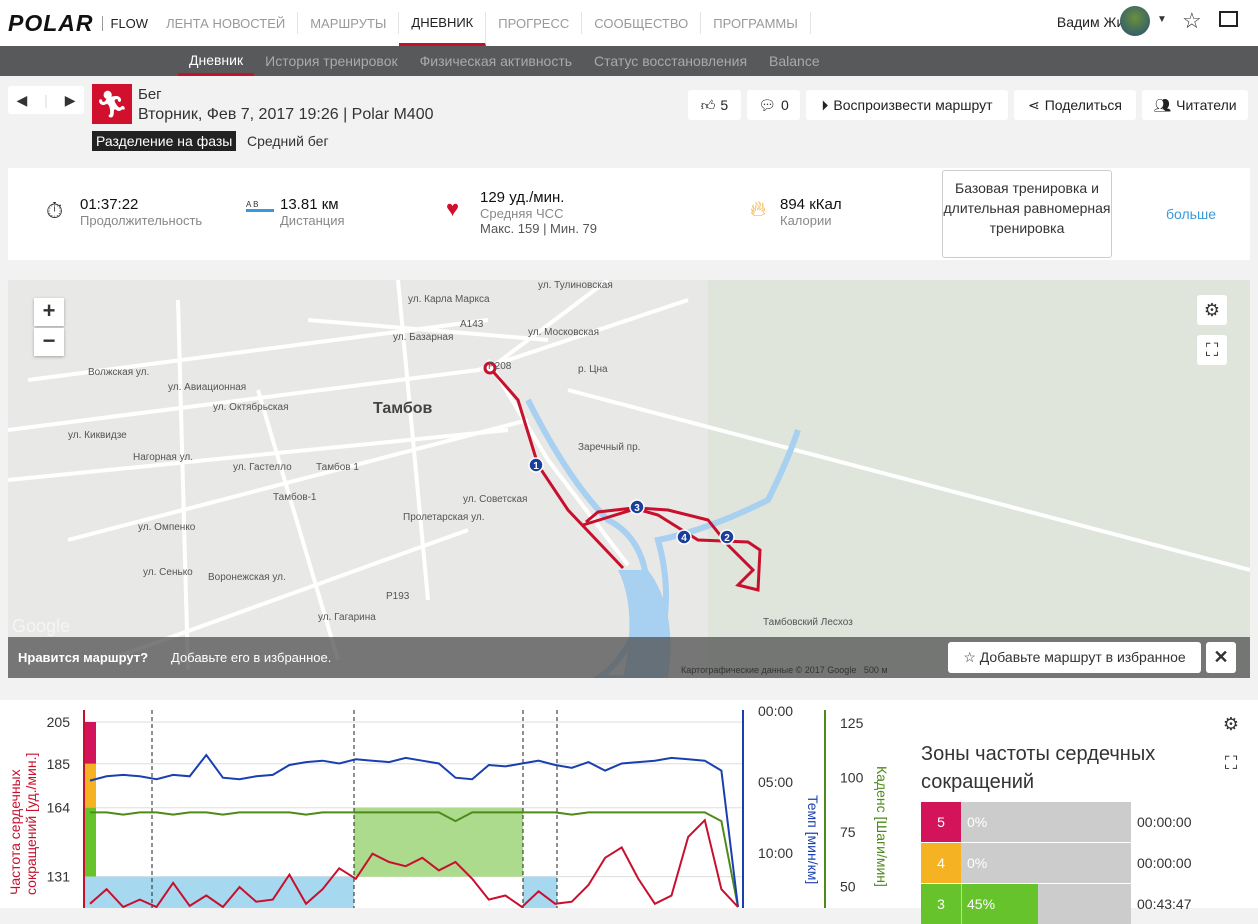 Image resolution: width=1258 pixels, height=924 pixels. What do you see at coordinates (593, 369) in the screenshot?
I see `map-label: р. Цна` at bounding box center [593, 369].